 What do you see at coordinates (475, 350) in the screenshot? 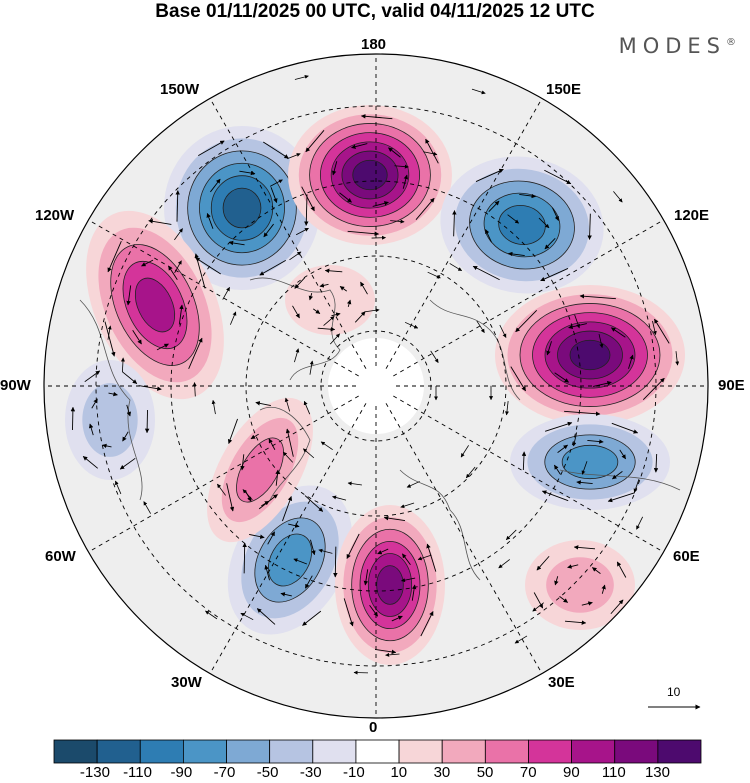
I see `coastline-siberia` at bounding box center [475, 350].